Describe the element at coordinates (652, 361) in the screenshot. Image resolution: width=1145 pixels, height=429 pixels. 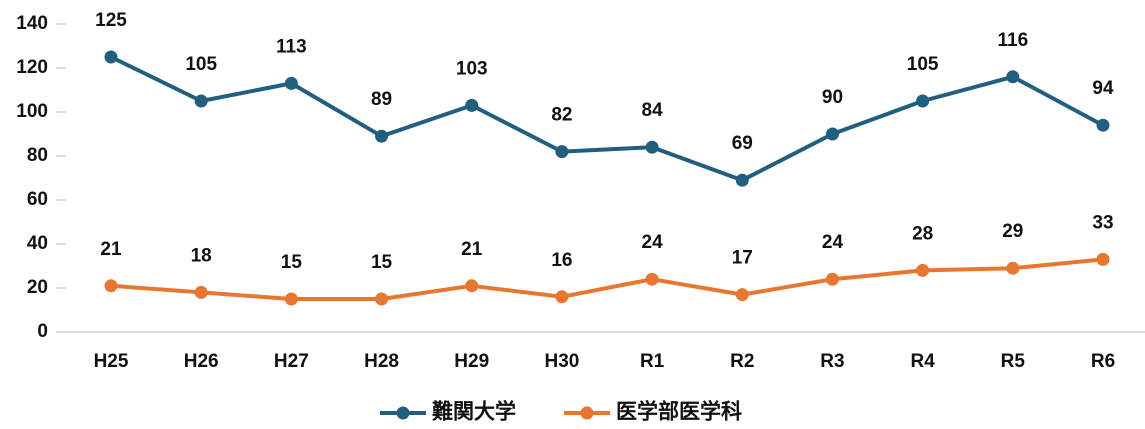
I see `x-tick-label: R1` at that location.